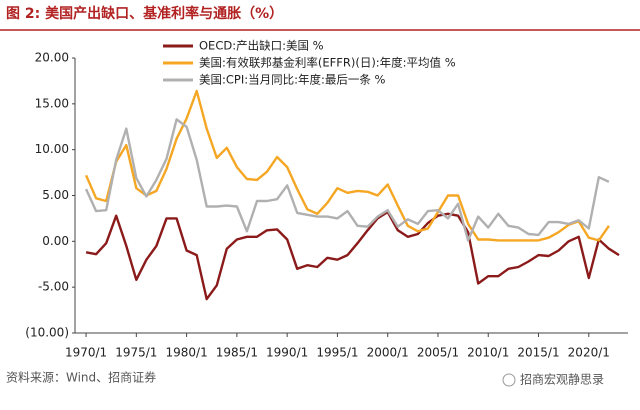 The image size is (640, 410). What do you see at coordinates (509, 380) in the screenshot?
I see `watermark-icon` at bounding box center [509, 380].